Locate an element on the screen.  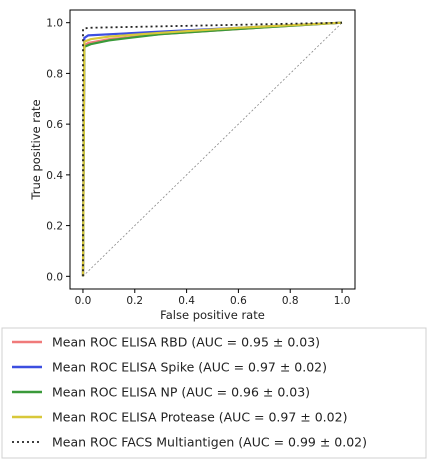
x-tick-label: 0.8 is located at coordinates (290, 301).